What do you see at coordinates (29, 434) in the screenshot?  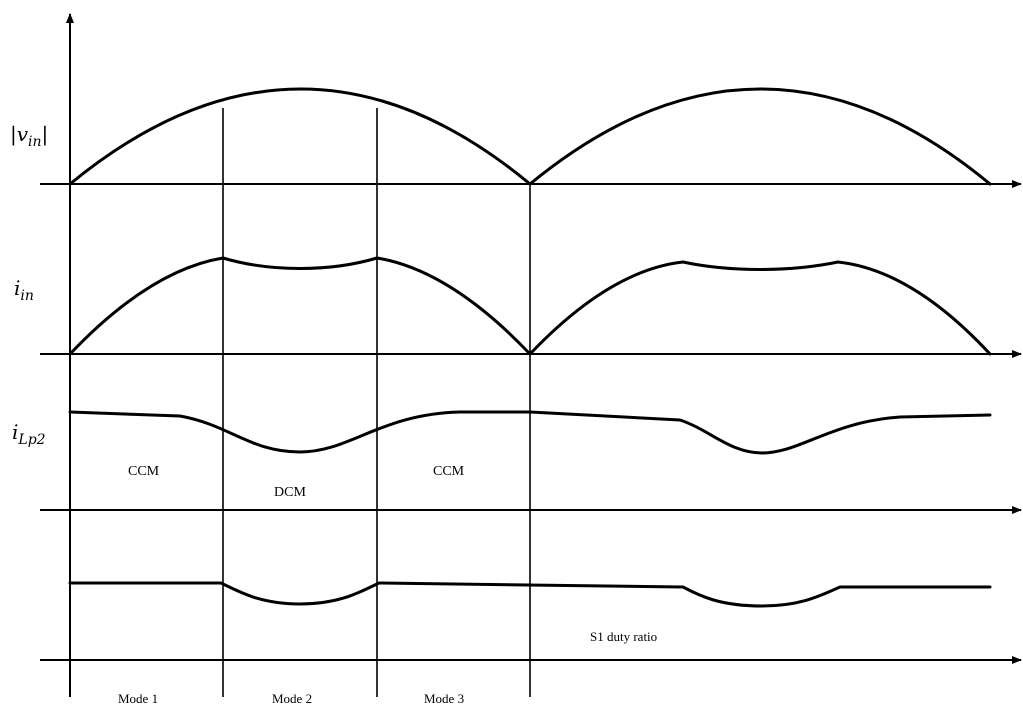 I see `ilp2-label: iLp2` at bounding box center [29, 434].